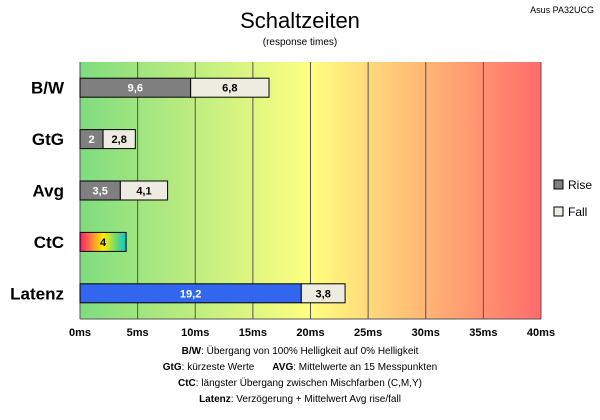  I want to click on x-tick-label: 40ms, so click(541, 333).